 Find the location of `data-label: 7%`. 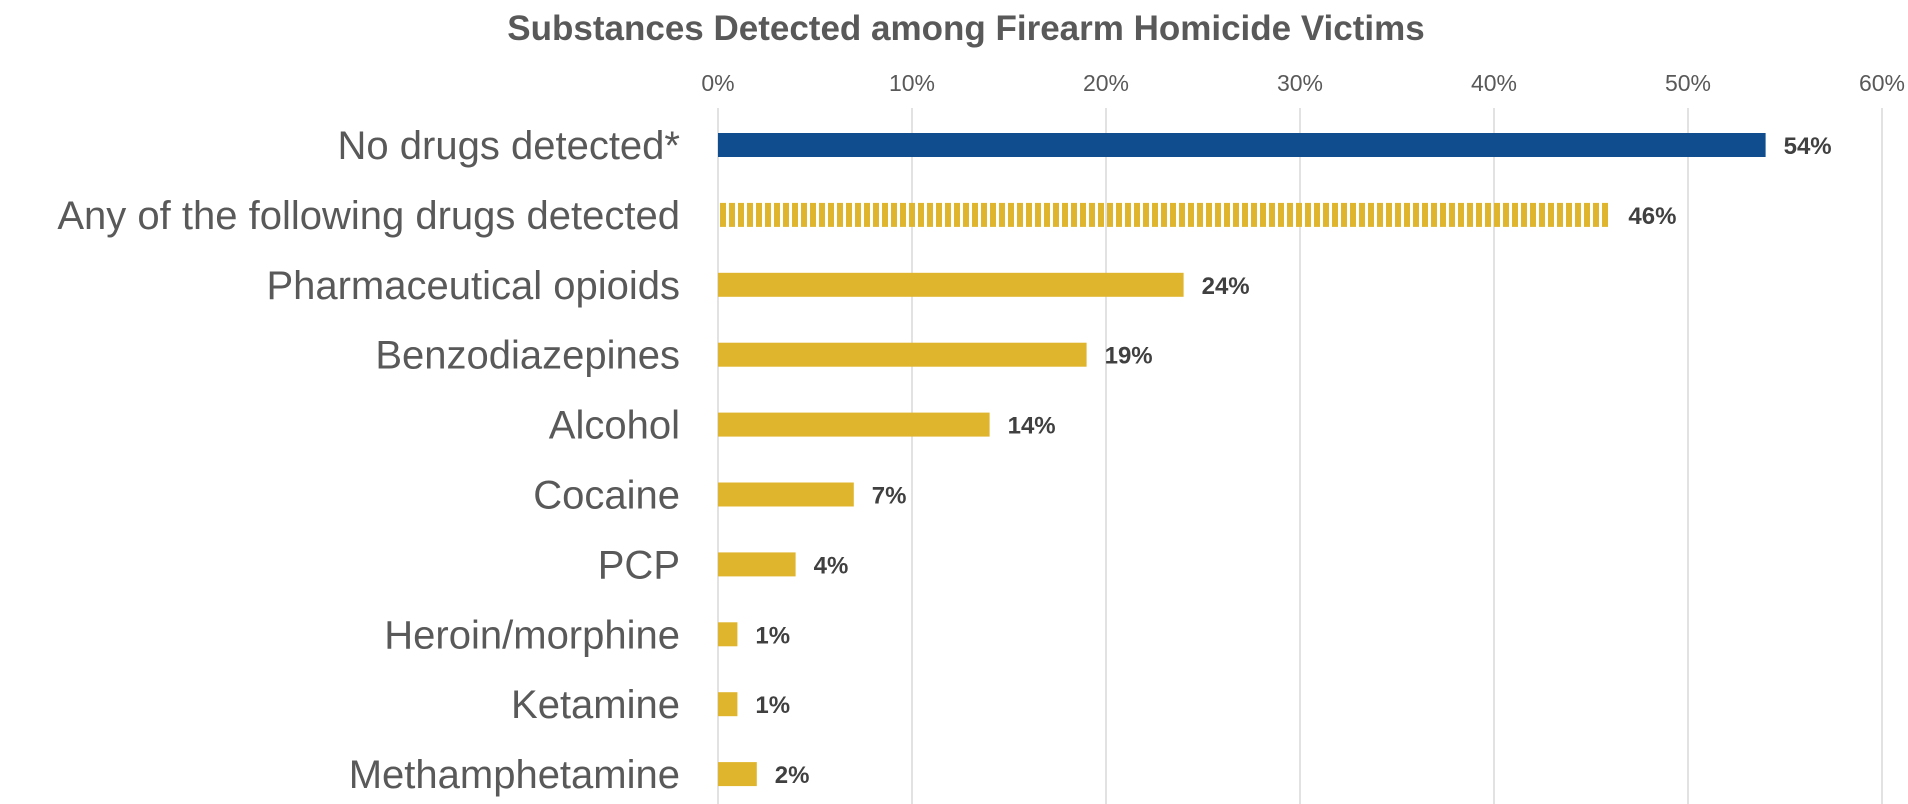

data-label: 7% is located at coordinates (889, 496).